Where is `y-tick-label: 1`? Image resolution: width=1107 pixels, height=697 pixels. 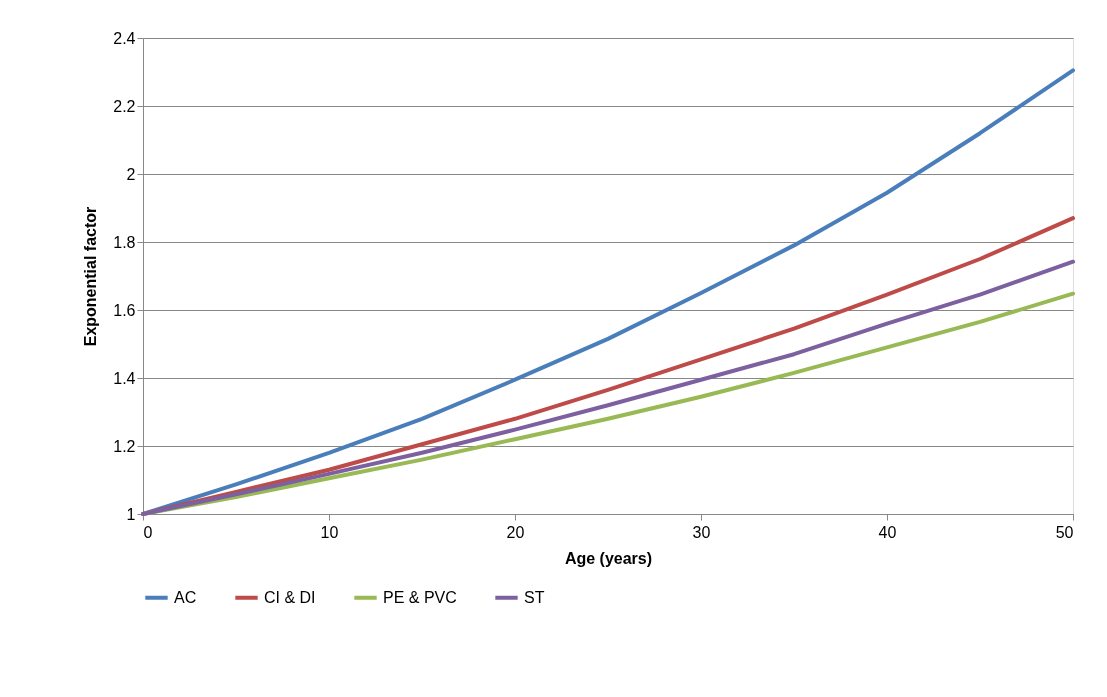 y-tick-label: 1 is located at coordinates (131, 514).